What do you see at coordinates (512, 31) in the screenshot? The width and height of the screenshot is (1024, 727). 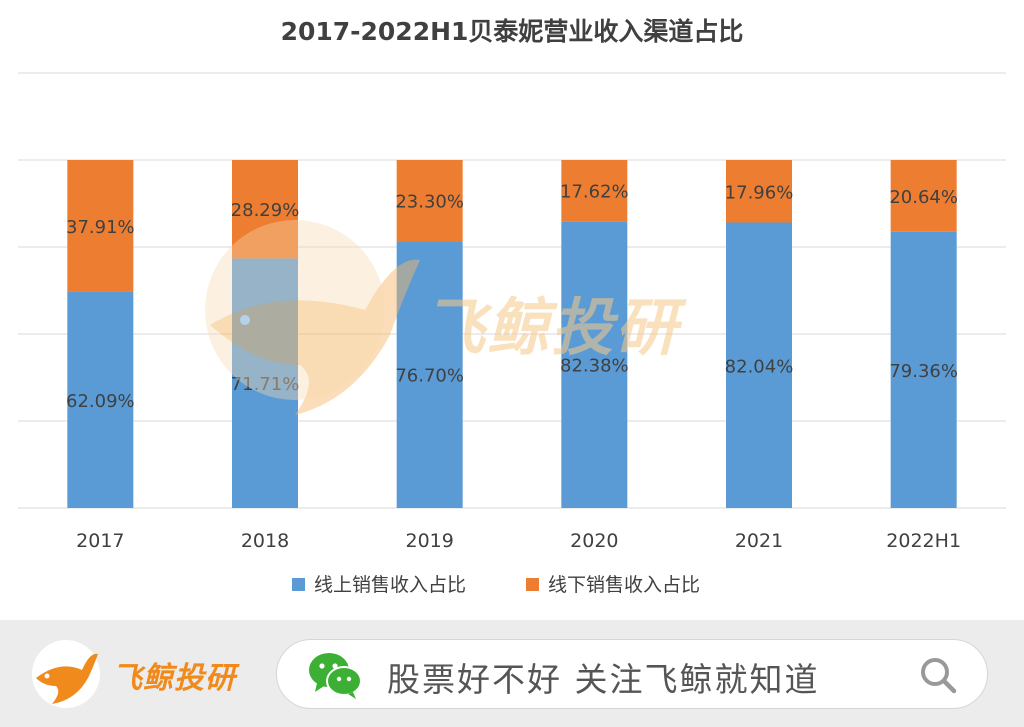 I see `chart-title: 2017-2022H1贝泰妮营业收入渠道占比` at bounding box center [512, 31].